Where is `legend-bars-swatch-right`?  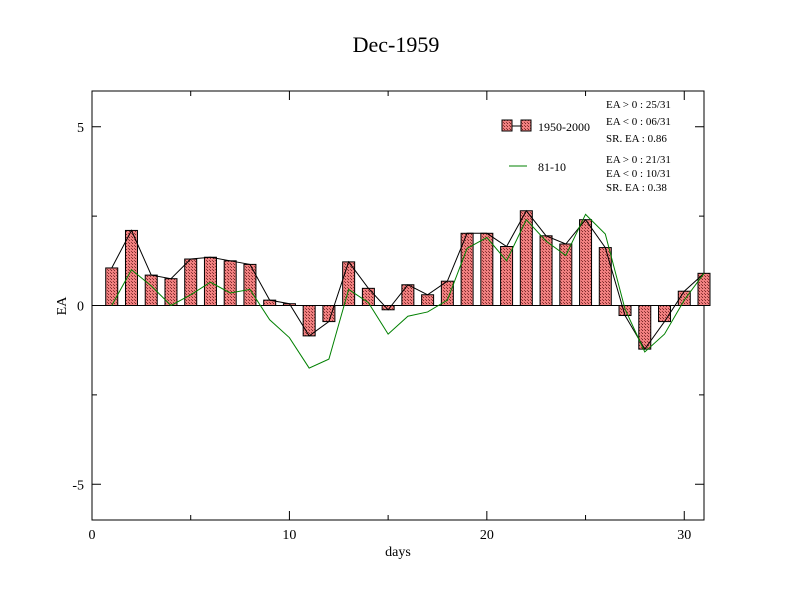
legend-bars-swatch-right is located at coordinates (526, 125).